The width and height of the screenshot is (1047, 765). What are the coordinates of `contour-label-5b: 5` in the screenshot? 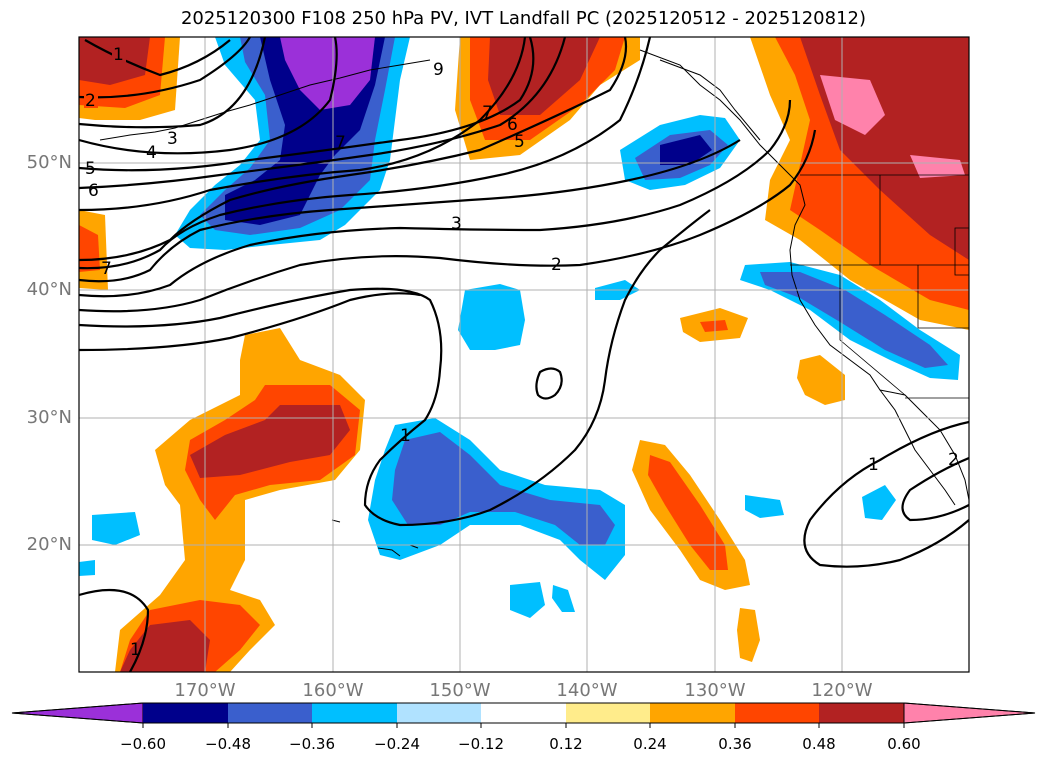 It's located at (519, 142).